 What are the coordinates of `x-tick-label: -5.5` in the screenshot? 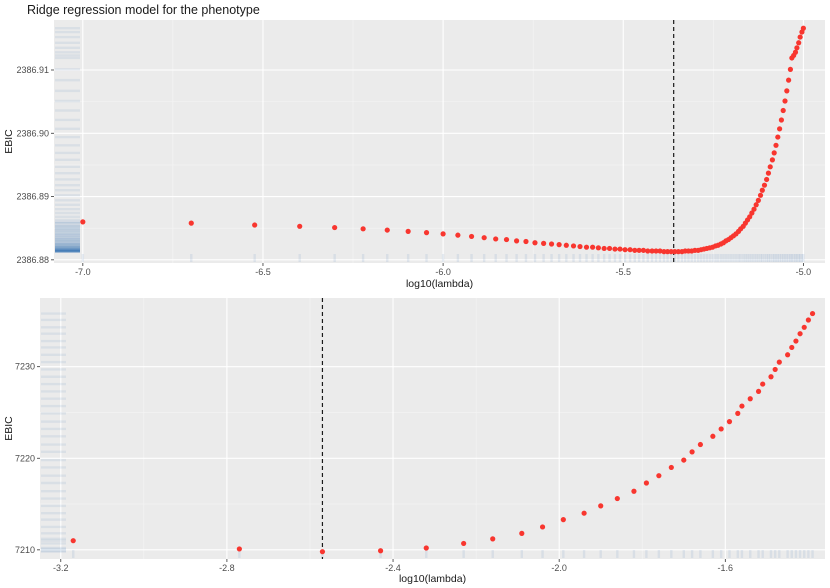 It's located at (623, 272).